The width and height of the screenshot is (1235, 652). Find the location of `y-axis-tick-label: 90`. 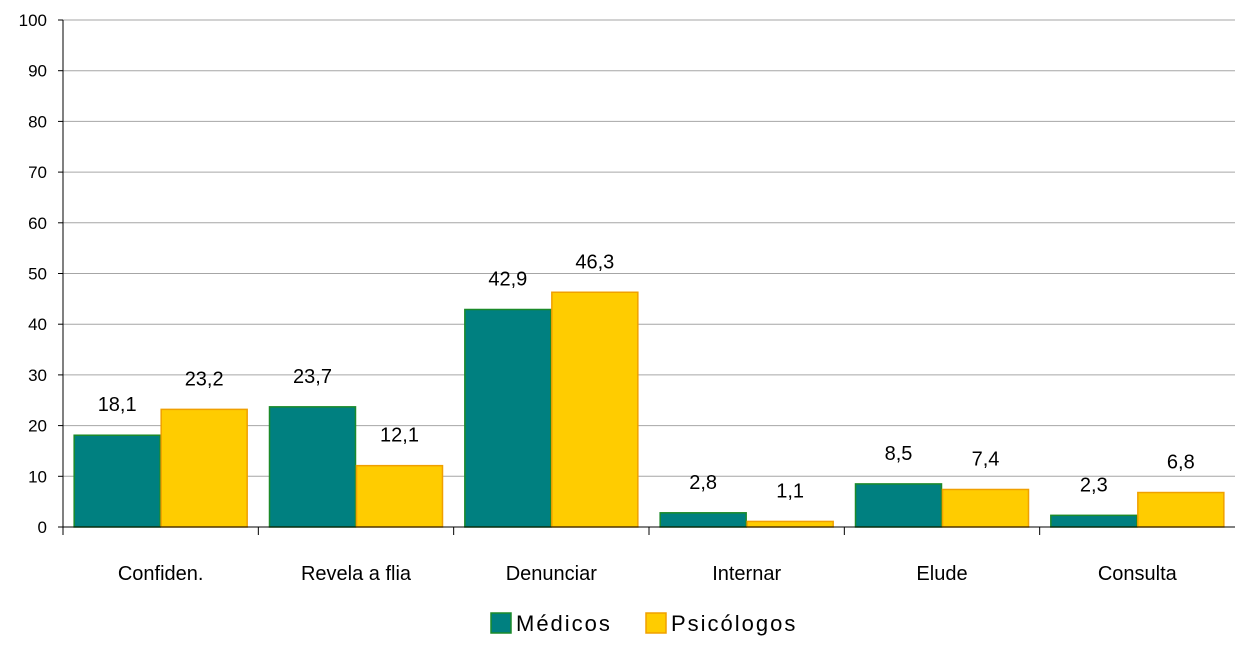

y-axis-tick-label: 90 is located at coordinates (37, 71).